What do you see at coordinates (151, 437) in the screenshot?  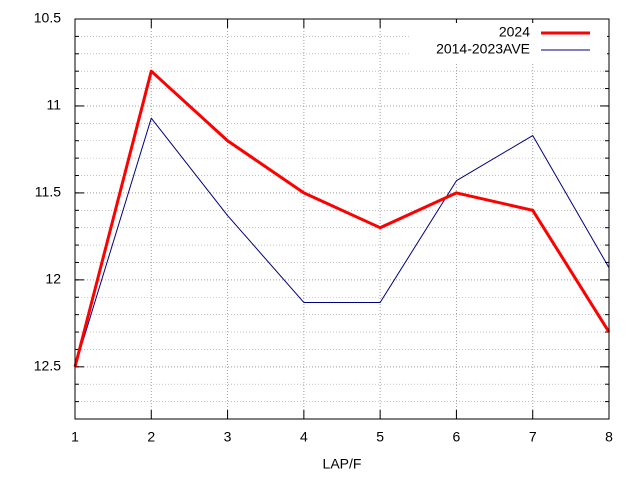 I see `x-tick-label: 2` at bounding box center [151, 437].